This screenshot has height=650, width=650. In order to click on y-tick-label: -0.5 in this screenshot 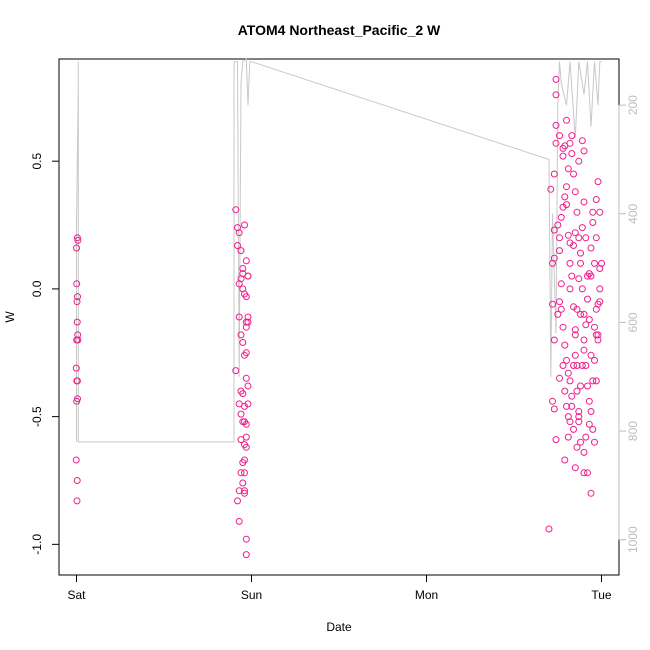, I will do `click(37, 416)`.